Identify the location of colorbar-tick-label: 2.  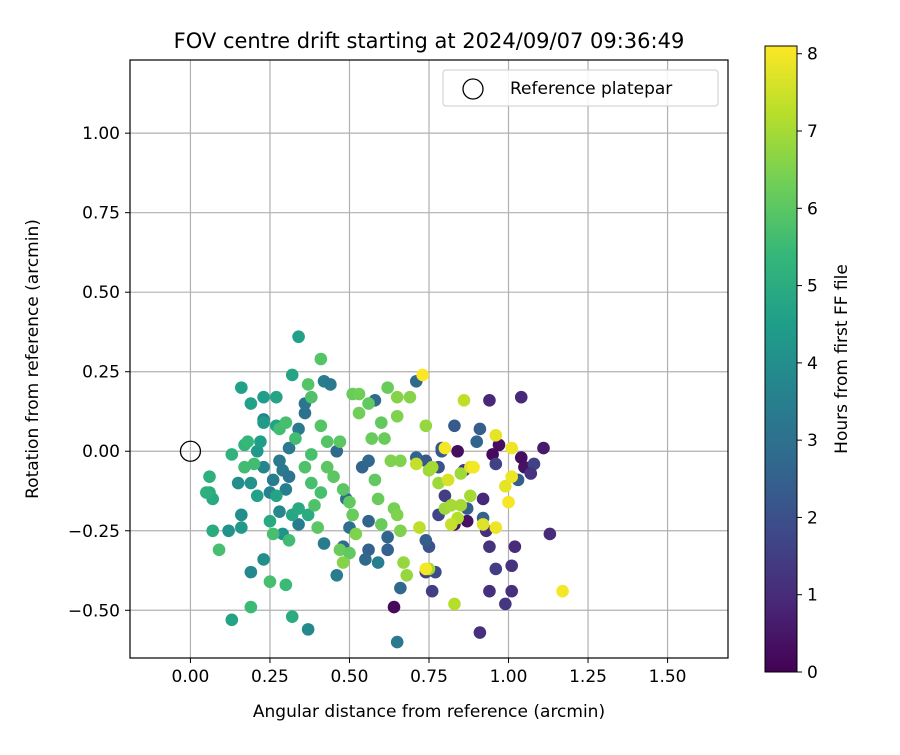
(812, 518).